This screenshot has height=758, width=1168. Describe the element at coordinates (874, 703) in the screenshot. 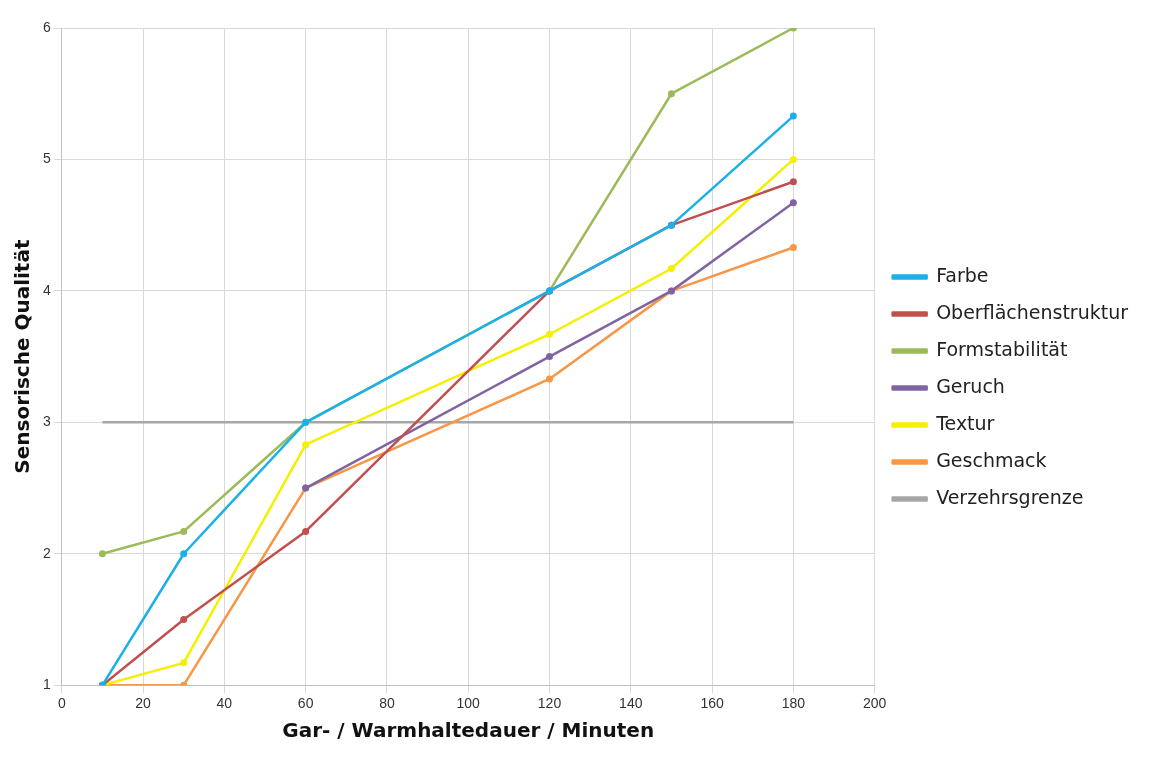

I see `x-tick-label: 200` at that location.